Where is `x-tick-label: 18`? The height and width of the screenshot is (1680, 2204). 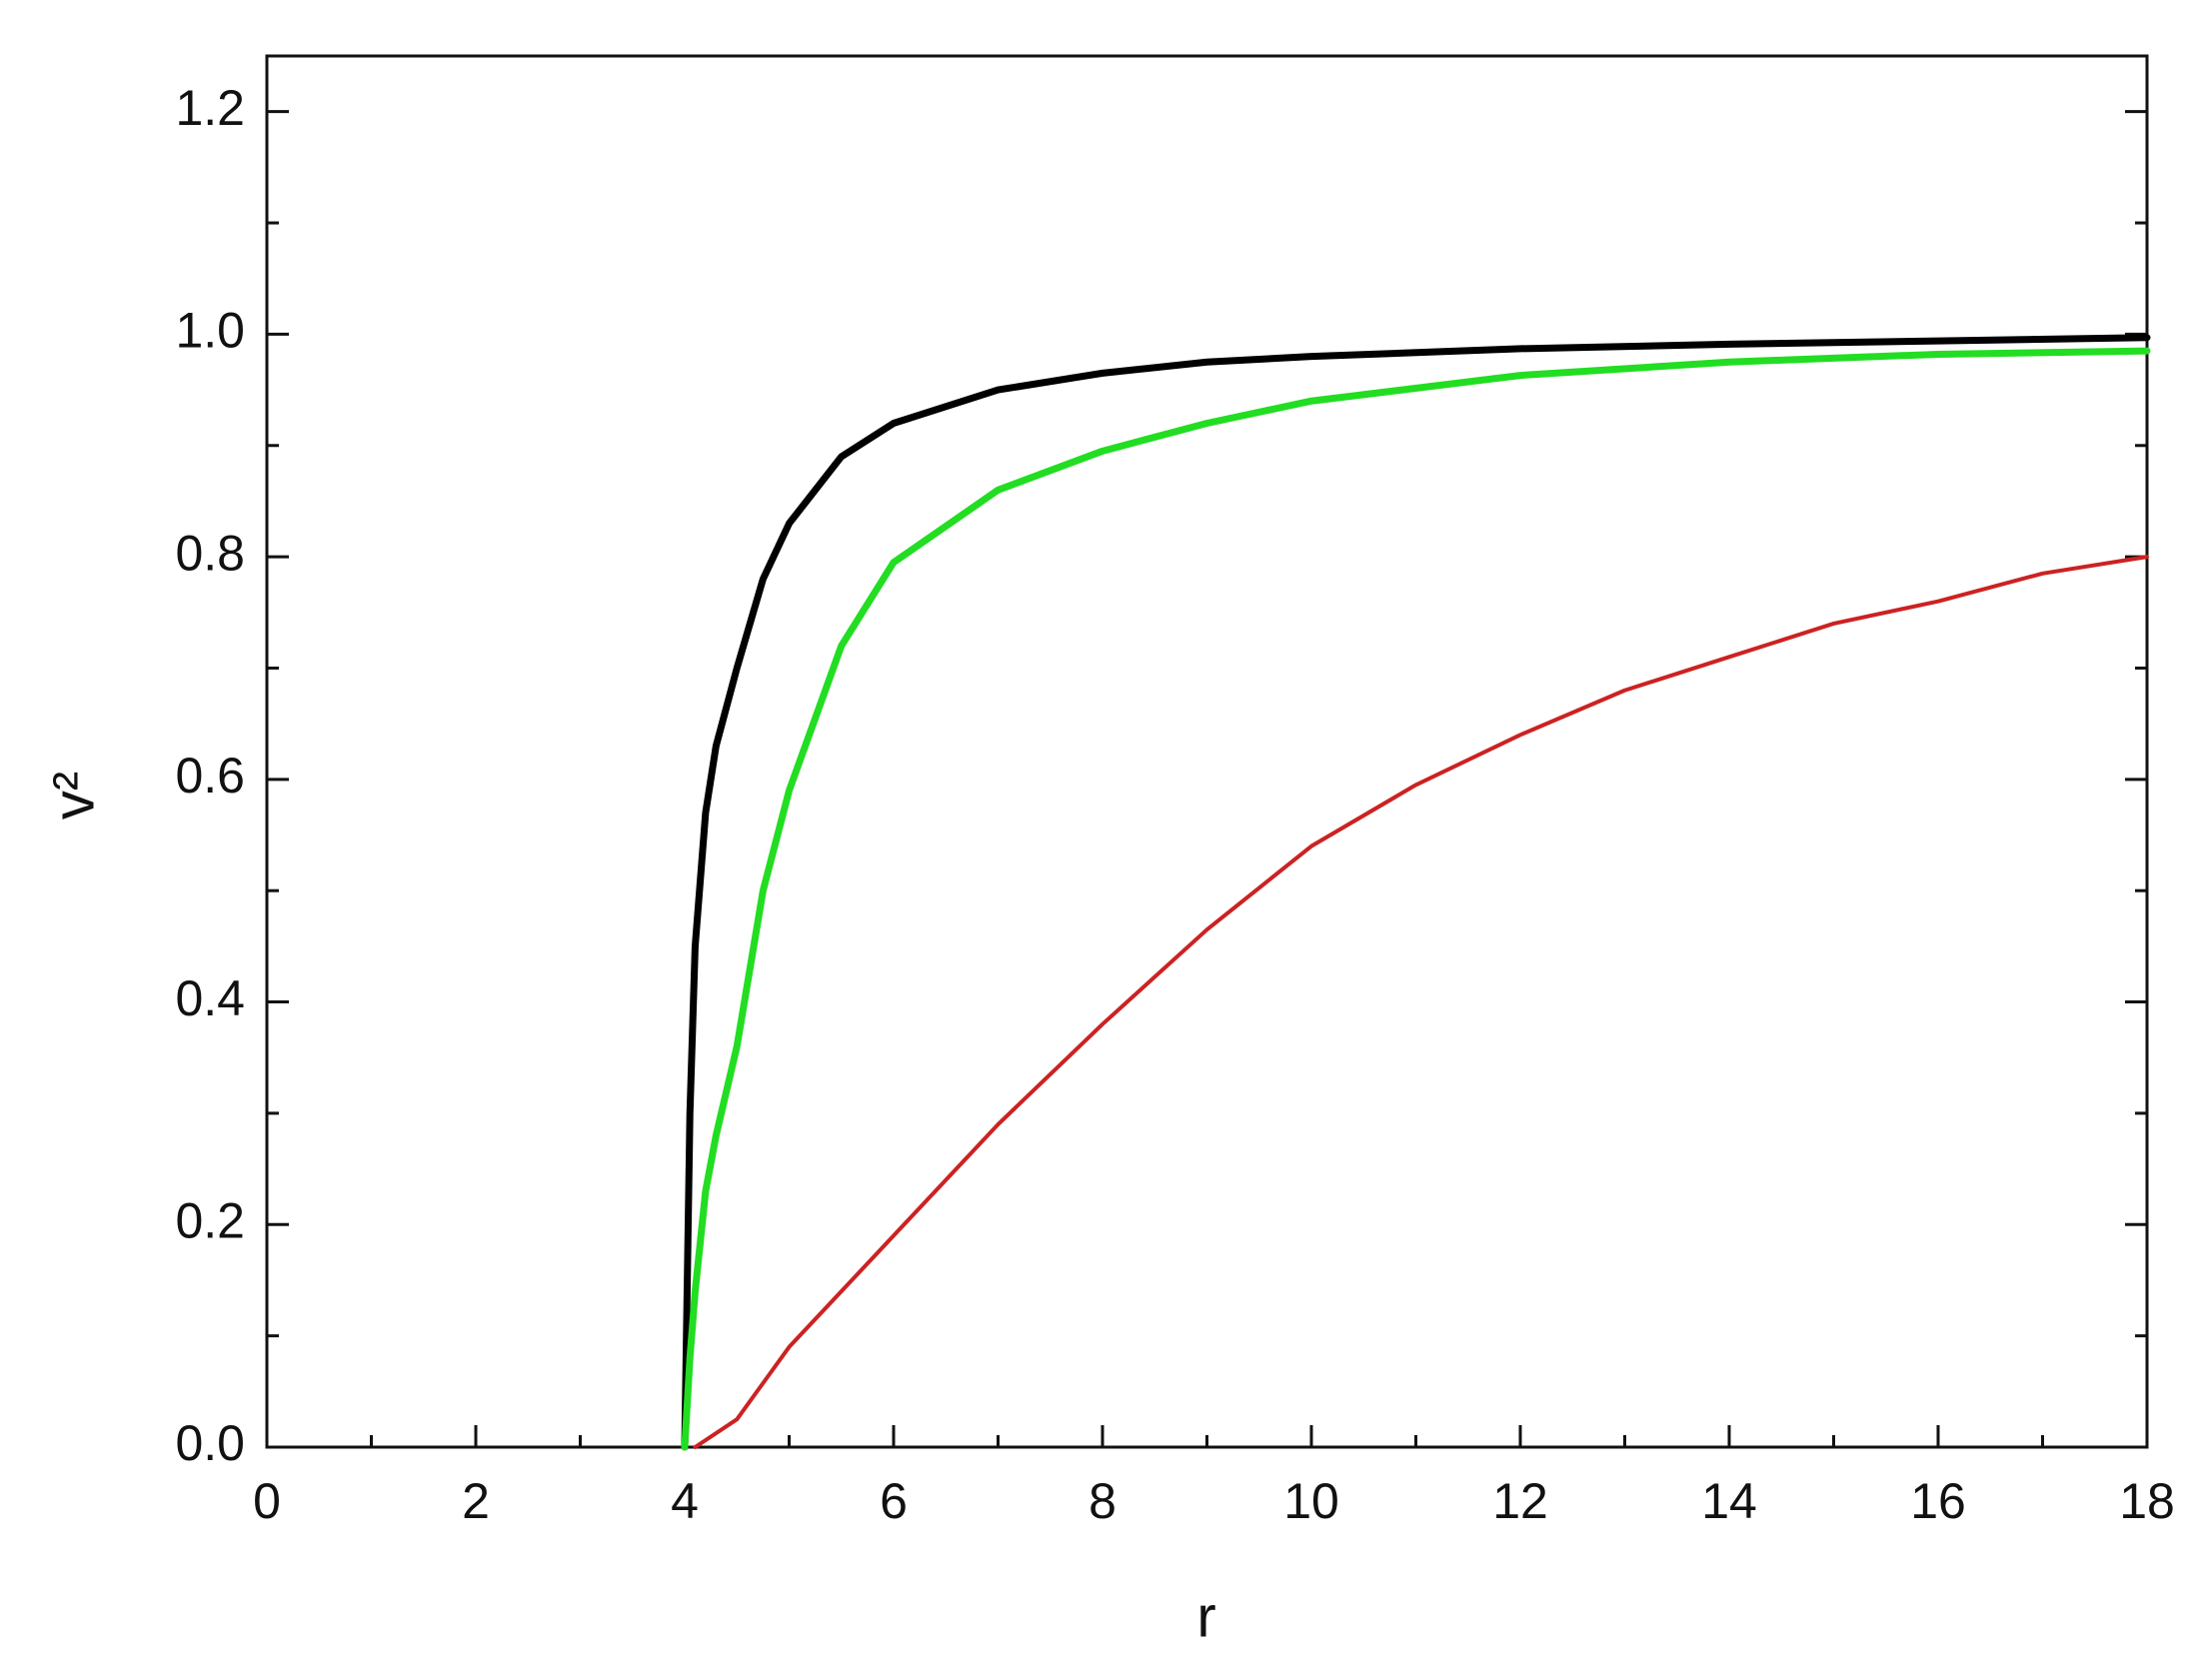
x-tick-label: 18 is located at coordinates (2147, 1501).